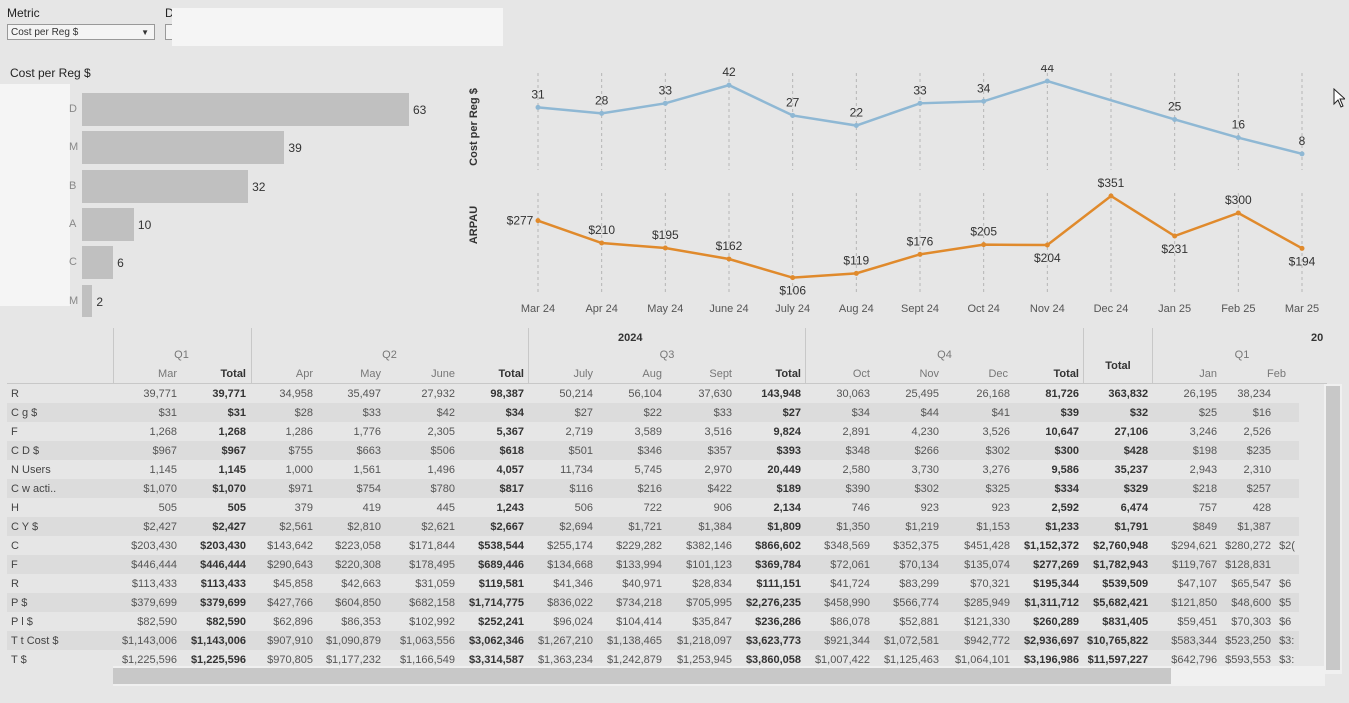  What do you see at coordinates (631, 412) in the screenshot?
I see `table-cell: $22` at bounding box center [631, 412].